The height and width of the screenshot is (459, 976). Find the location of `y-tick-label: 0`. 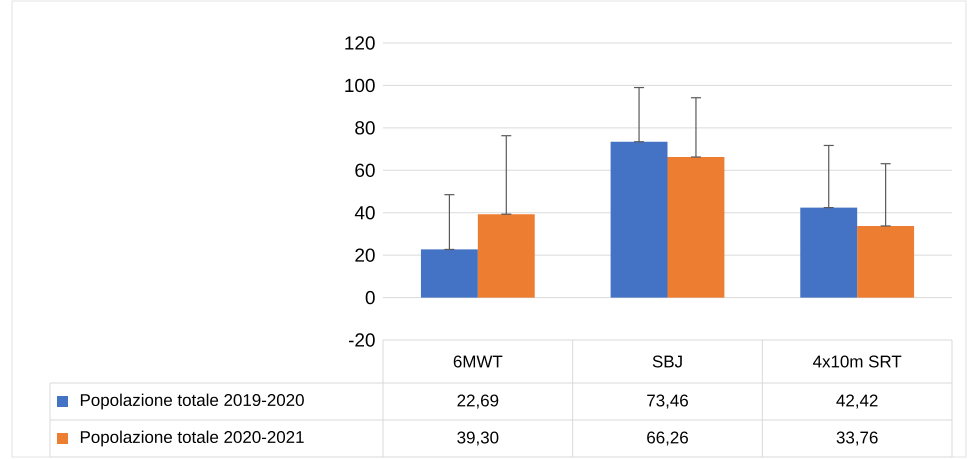

y-tick-label: 0 is located at coordinates (370, 297).